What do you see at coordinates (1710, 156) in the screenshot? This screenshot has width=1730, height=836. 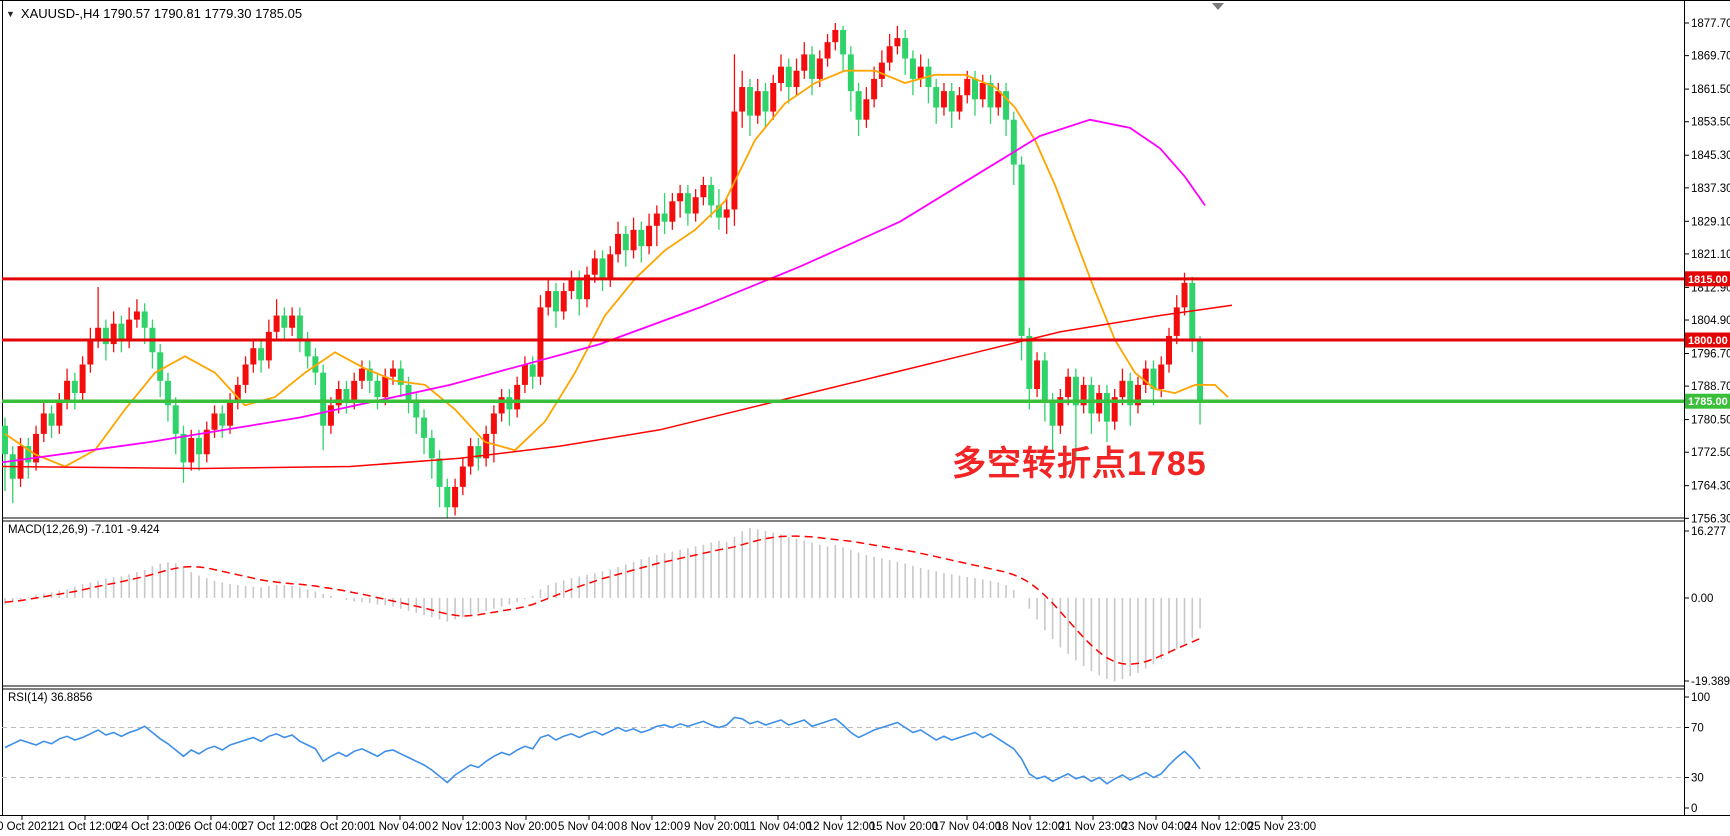 I see `price-tick-label: 1845.30` at bounding box center [1710, 156].